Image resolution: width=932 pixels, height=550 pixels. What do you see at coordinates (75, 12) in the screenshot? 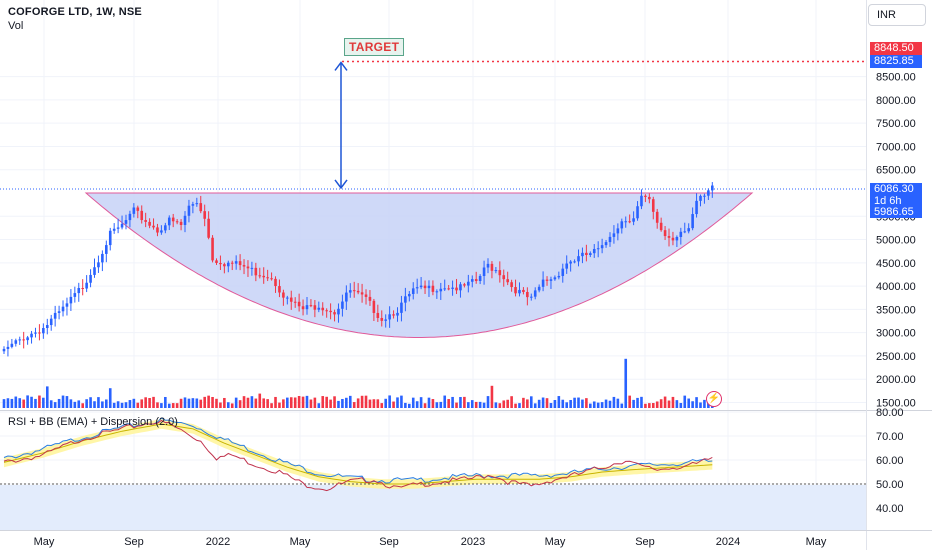
I see `symbol-title: COFORGE LTD, 1W, NSE` at bounding box center [75, 12].